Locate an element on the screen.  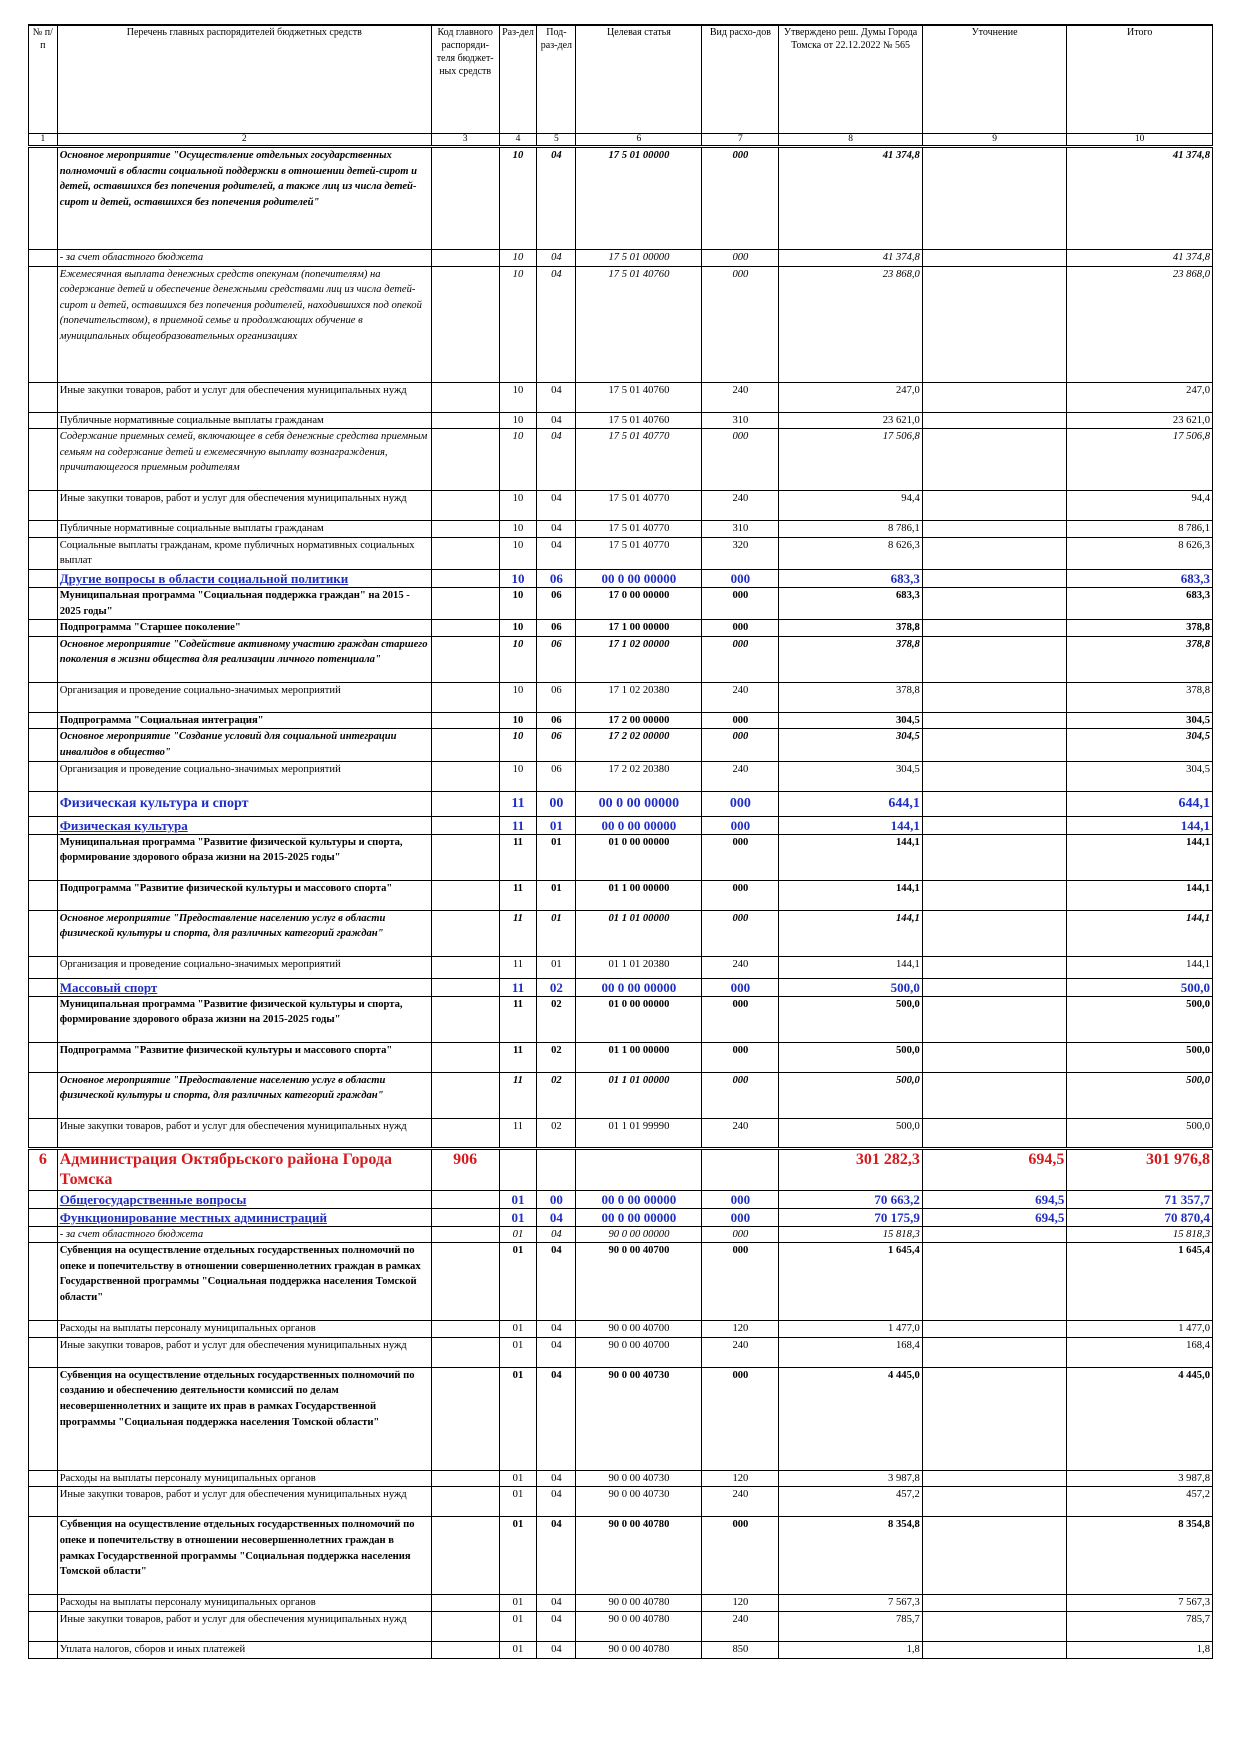
row-total: 41 374,8 is located at coordinates (1139, 258).